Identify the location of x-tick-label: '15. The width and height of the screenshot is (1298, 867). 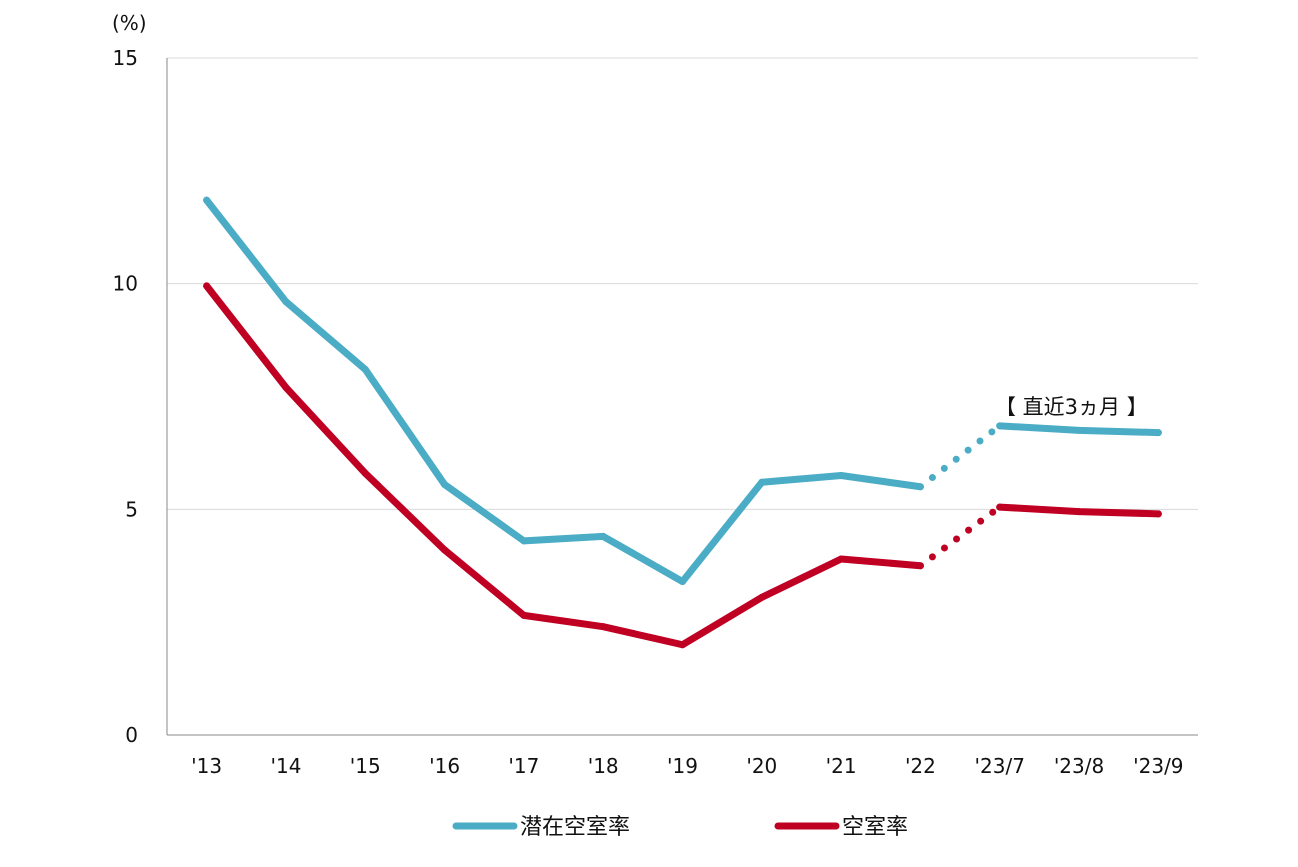
(365, 766).